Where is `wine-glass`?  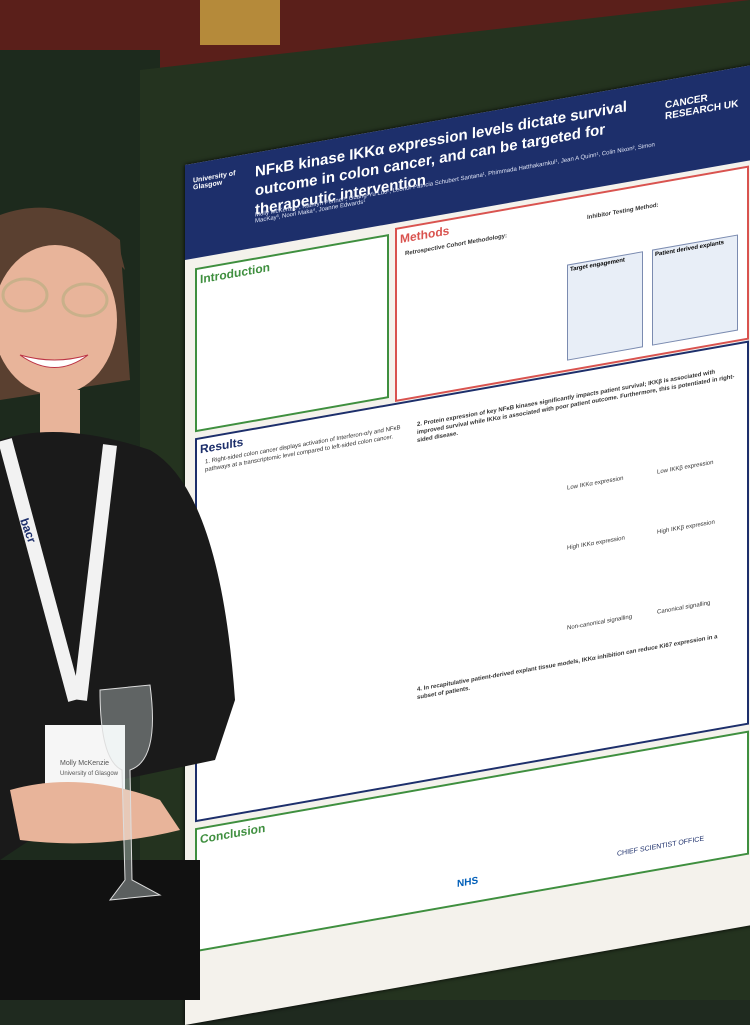 wine-glass is located at coordinates (130, 792).